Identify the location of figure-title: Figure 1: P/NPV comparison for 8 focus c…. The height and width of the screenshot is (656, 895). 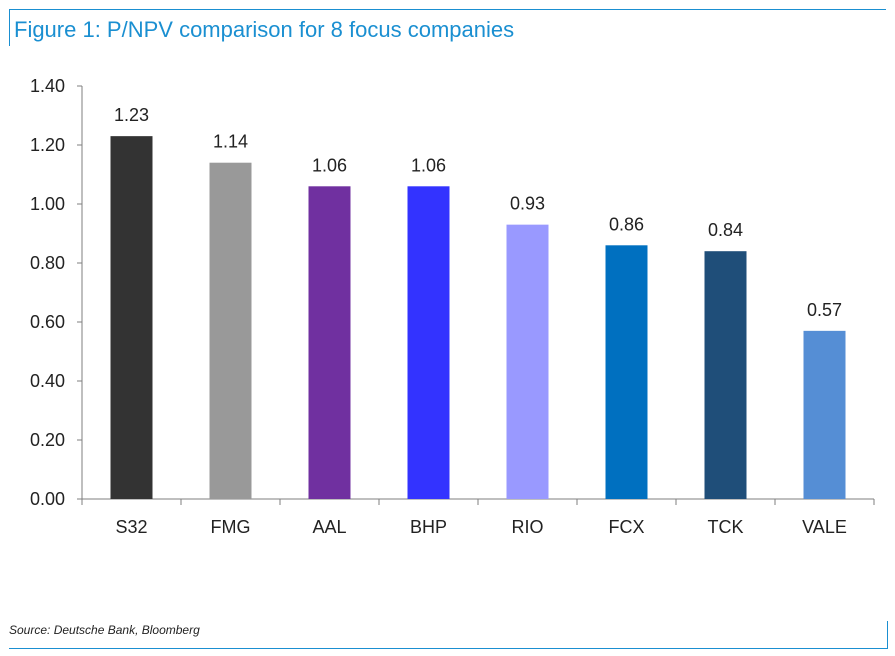
(264, 29).